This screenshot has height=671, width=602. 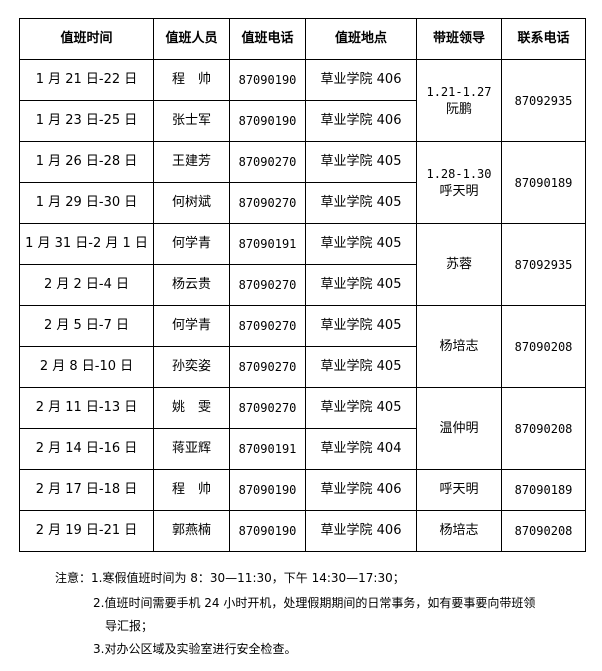 I want to click on table-row: 2 月 14 日-16 日 蒋亚辉 87090191 草业学院 404, so click(x=302, y=449).